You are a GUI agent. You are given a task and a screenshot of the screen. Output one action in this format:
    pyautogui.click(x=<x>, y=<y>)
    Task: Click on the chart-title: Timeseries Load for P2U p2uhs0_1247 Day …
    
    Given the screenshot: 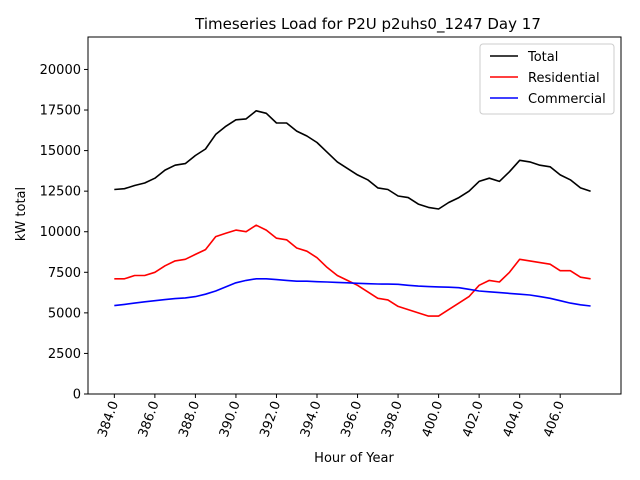 What is the action you would take?
    pyautogui.click(x=367, y=24)
    